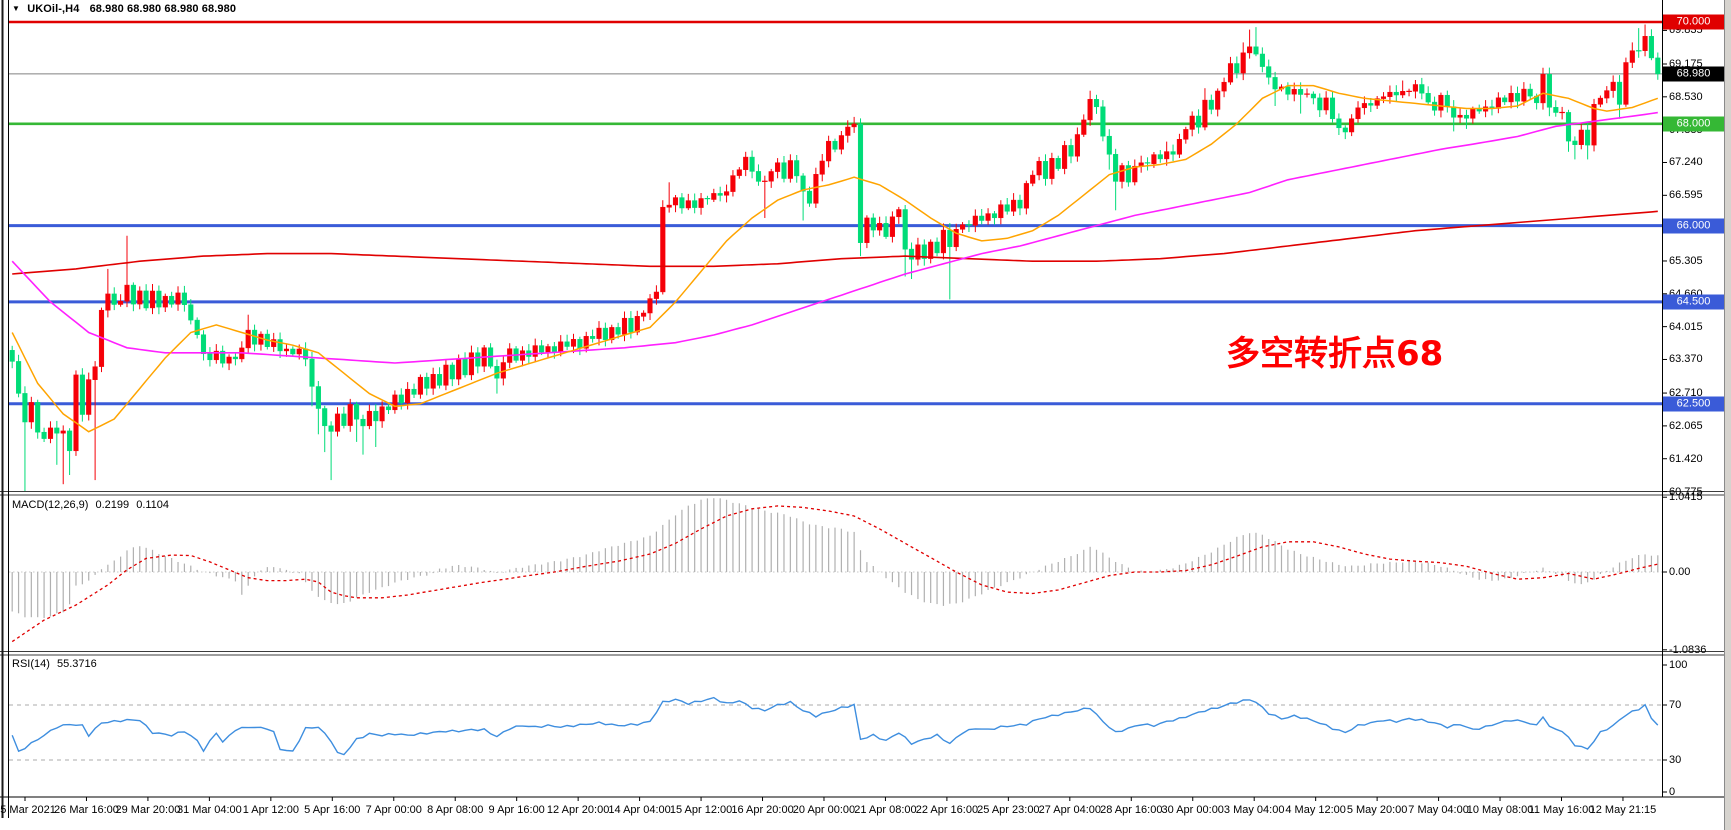  Describe the element at coordinates (28, 810) in the screenshot. I see `time-axis-label: 25 Mar 2021` at that location.